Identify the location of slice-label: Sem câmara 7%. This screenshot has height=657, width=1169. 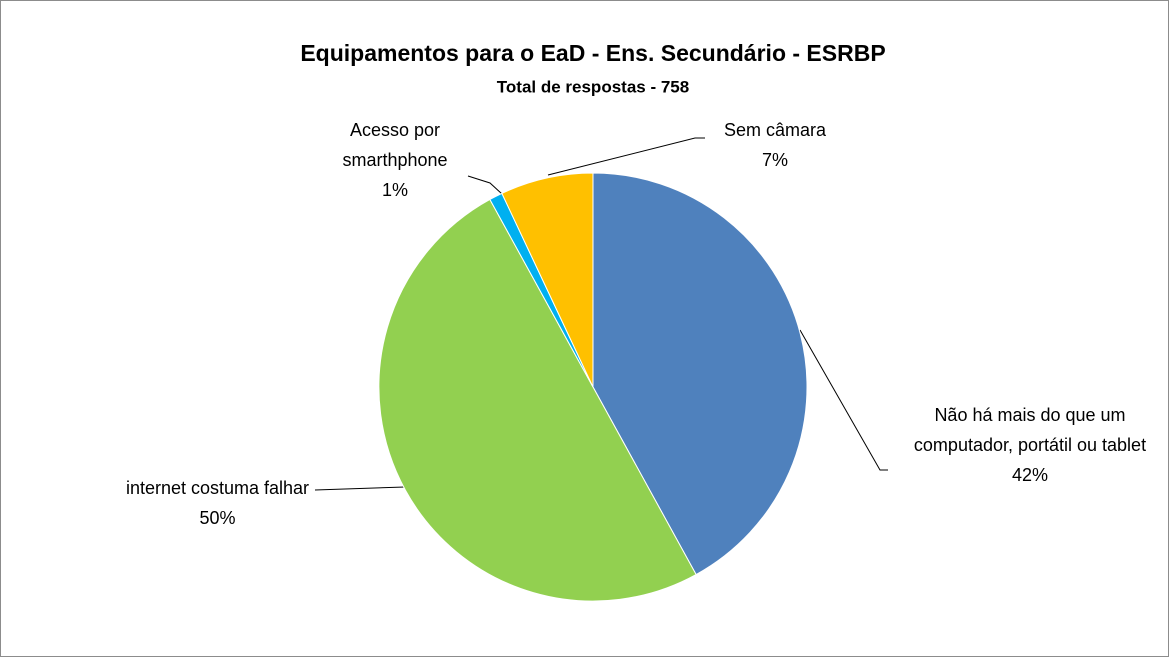
(775, 145).